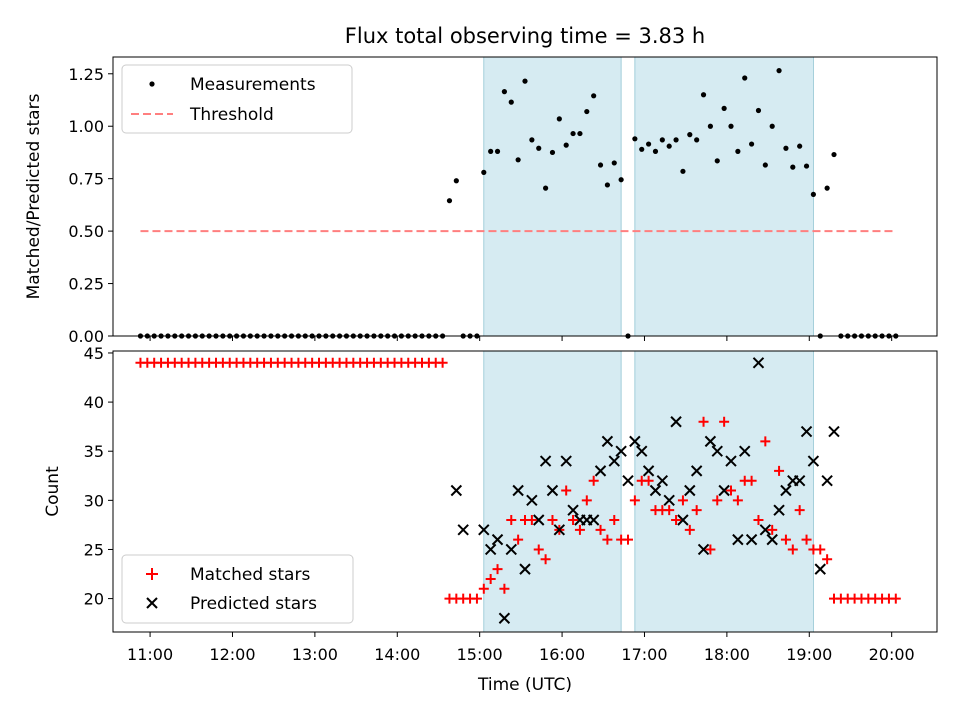  Describe the element at coordinates (397, 654) in the screenshot. I see `x-tick-label: 14:00` at that location.